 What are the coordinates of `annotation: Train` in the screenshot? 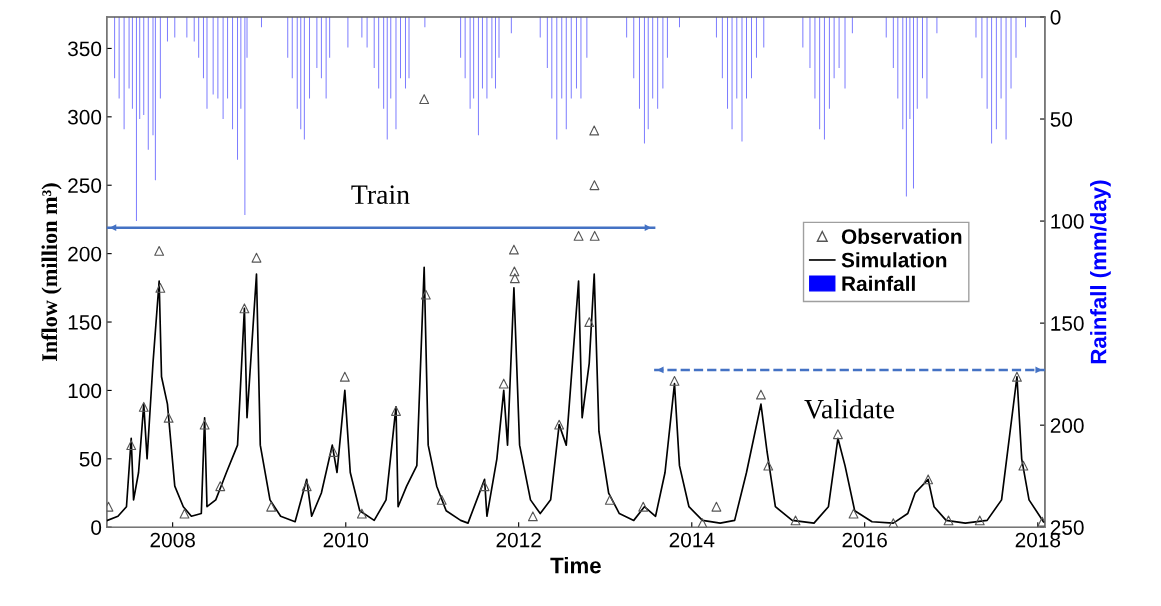 It's located at (380, 195).